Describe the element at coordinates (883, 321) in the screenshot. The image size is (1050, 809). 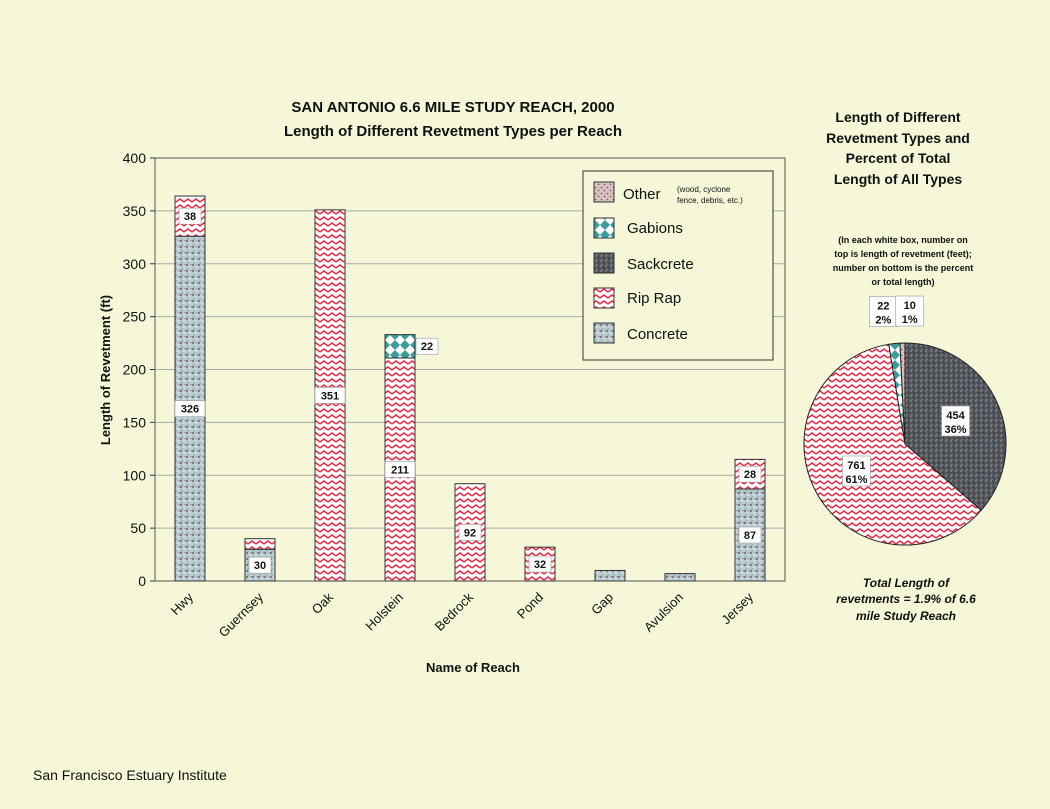
I see `pie-label-percent-gabions: 2%` at that location.